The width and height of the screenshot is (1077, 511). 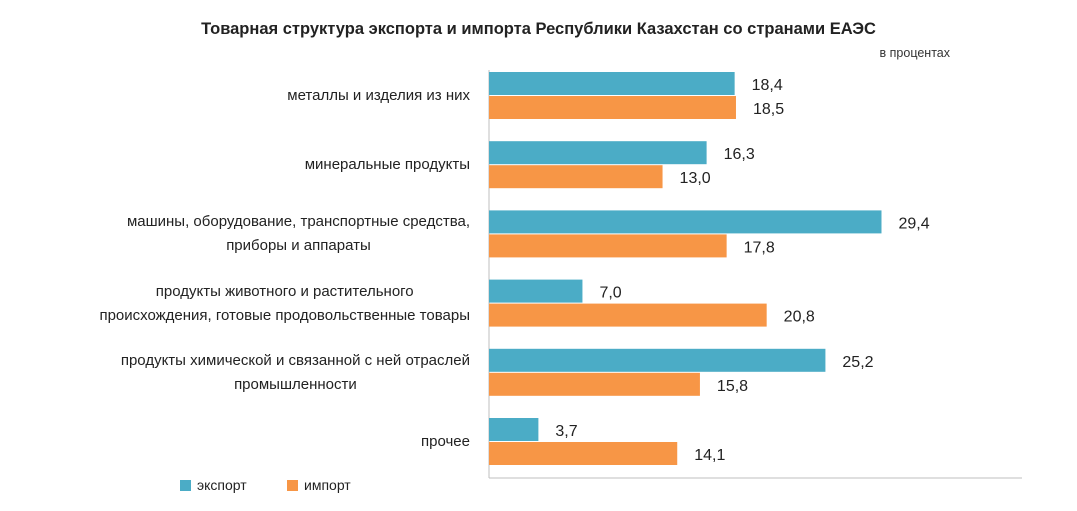 I want to click on category-label-1: минеральные продукты, so click(x=387, y=165).